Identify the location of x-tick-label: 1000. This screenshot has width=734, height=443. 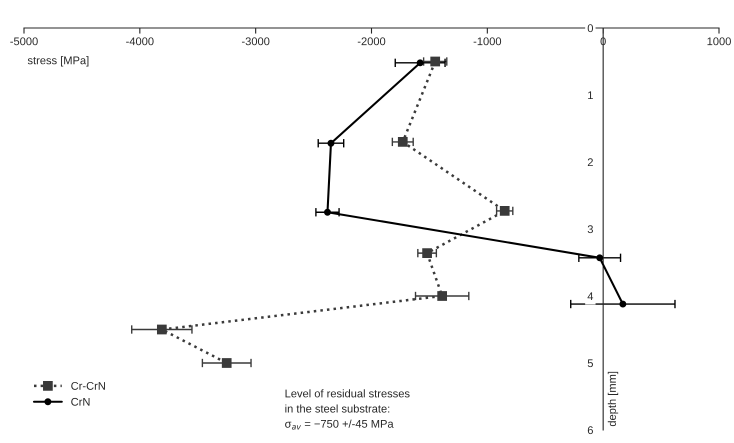
(719, 41).